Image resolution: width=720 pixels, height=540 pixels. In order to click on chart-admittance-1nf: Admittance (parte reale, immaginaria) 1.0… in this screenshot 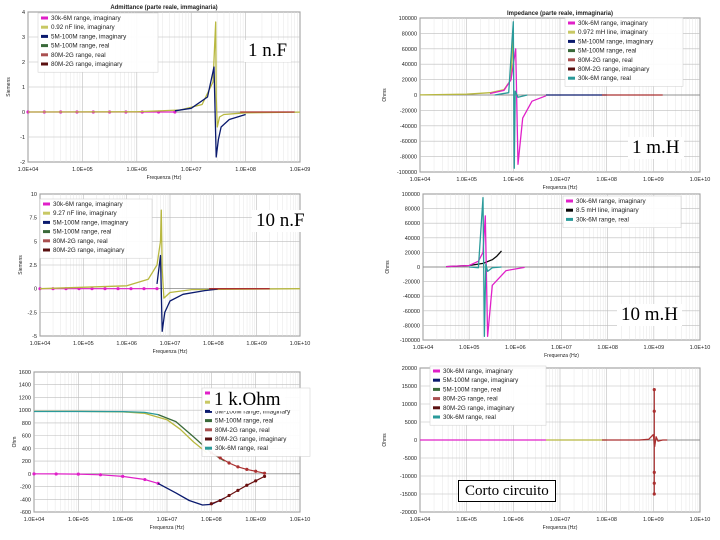, I will do `click(158, 93)`.